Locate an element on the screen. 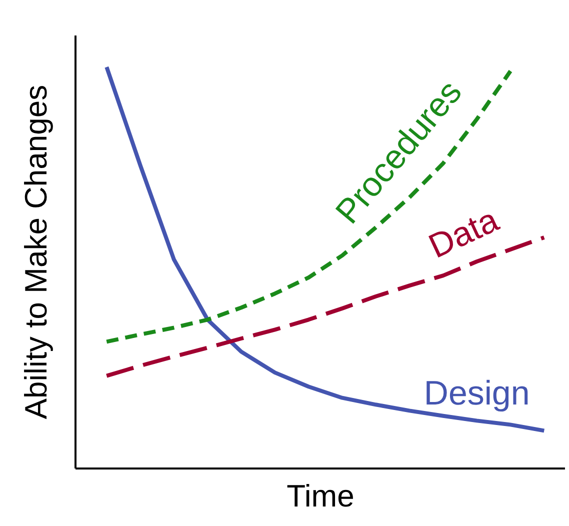 This screenshot has width=569, height=526. series-label: Design is located at coordinates (477, 393).